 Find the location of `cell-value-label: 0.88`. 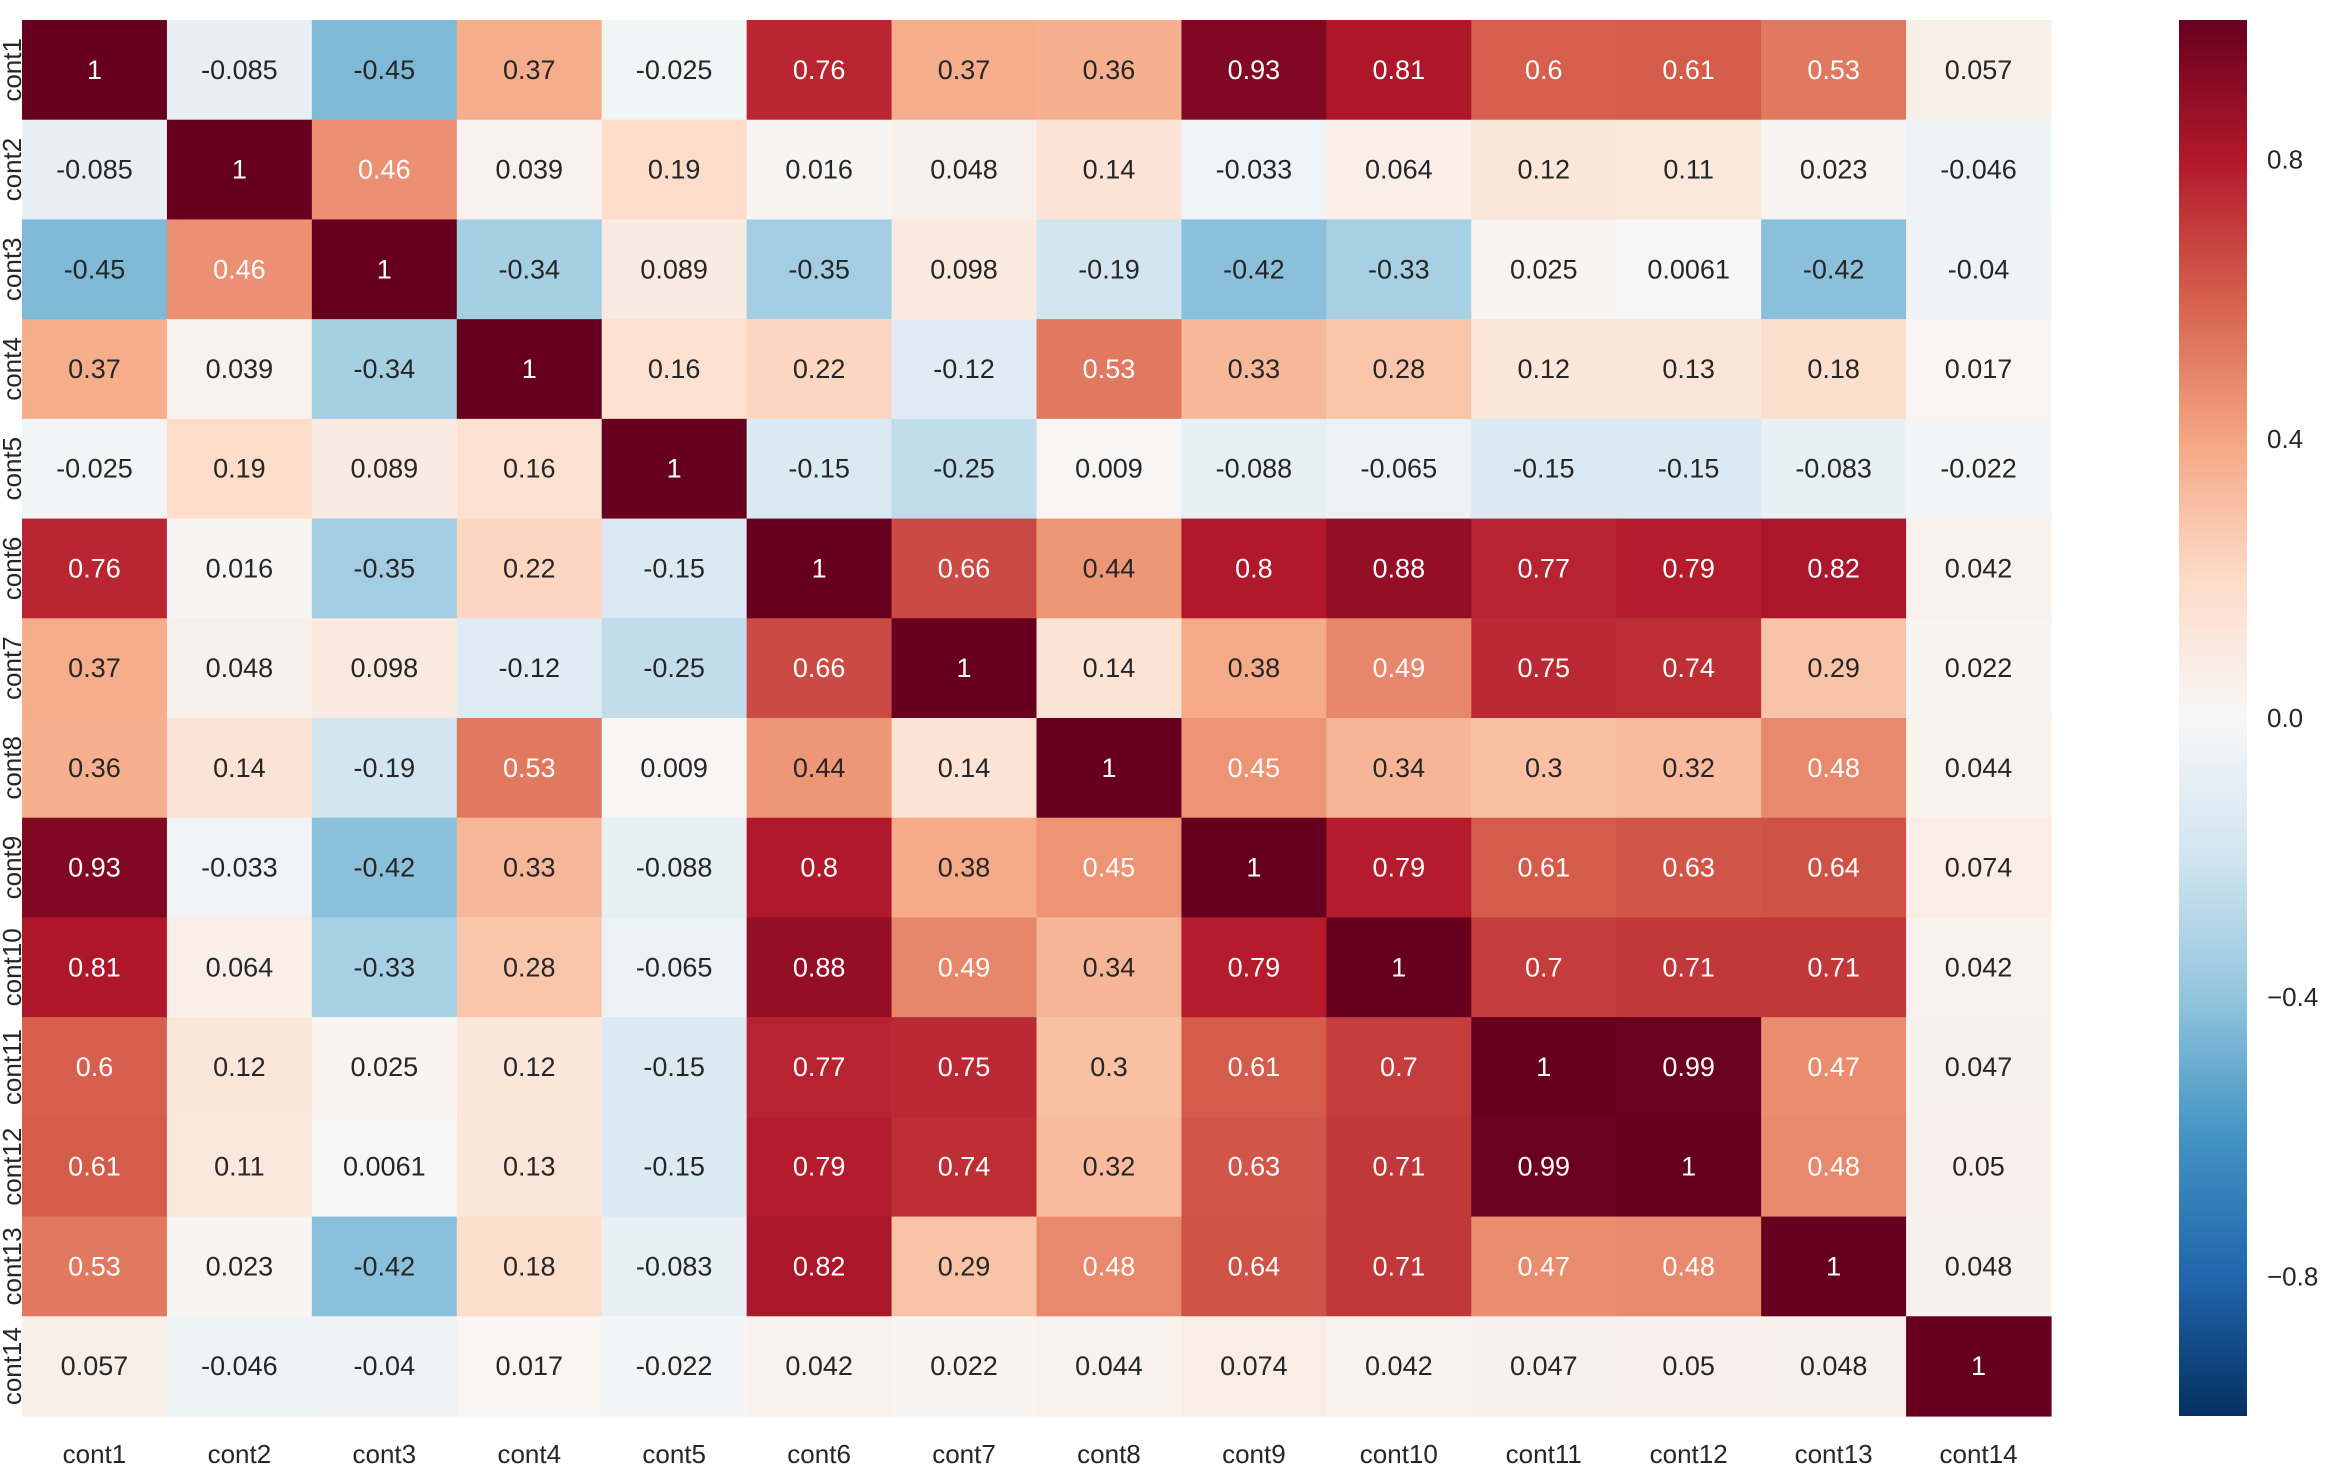

cell-value-label: 0.88 is located at coordinates (819, 967).